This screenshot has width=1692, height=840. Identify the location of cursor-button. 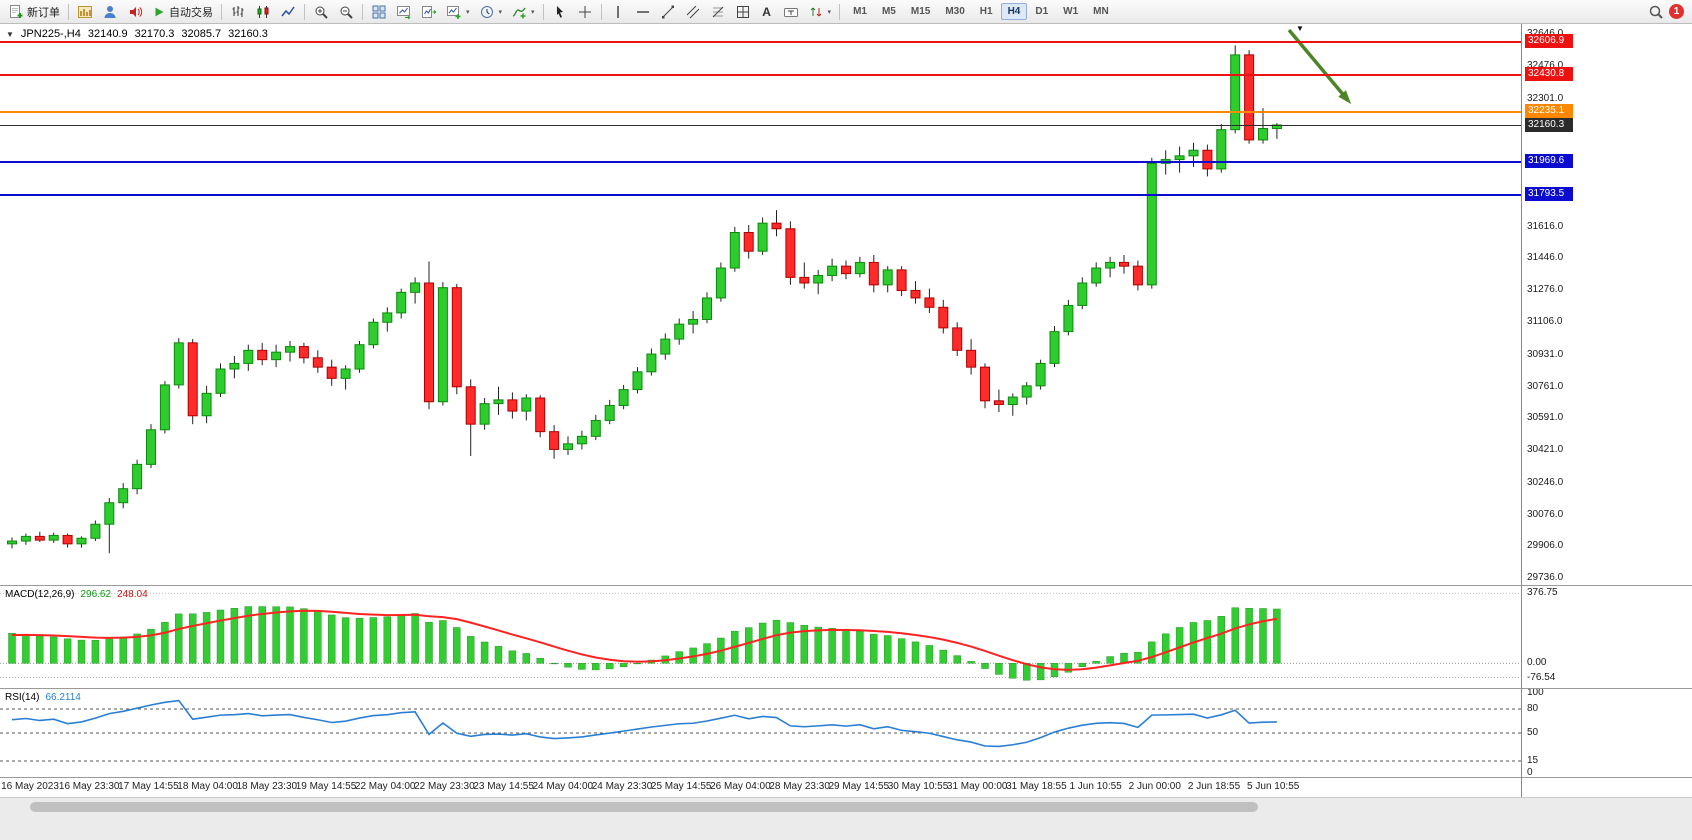
(560, 12).